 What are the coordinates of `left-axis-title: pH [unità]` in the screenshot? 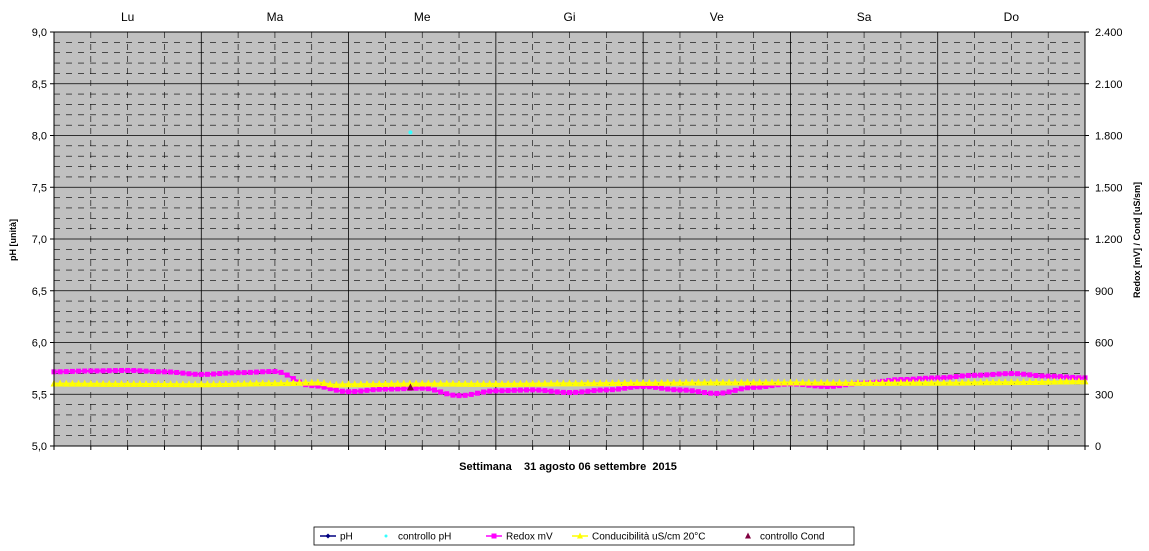 It's located at (13, 240).